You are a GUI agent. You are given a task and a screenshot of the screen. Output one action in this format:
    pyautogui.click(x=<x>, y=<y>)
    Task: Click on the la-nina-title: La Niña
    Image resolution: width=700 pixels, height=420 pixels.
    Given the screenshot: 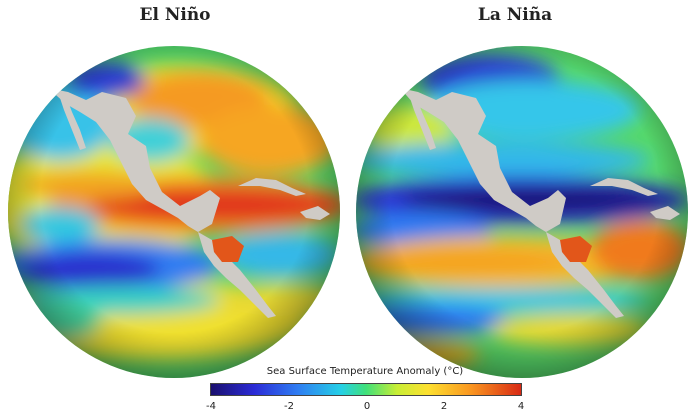 What is the action you would take?
    pyautogui.click(x=515, y=15)
    